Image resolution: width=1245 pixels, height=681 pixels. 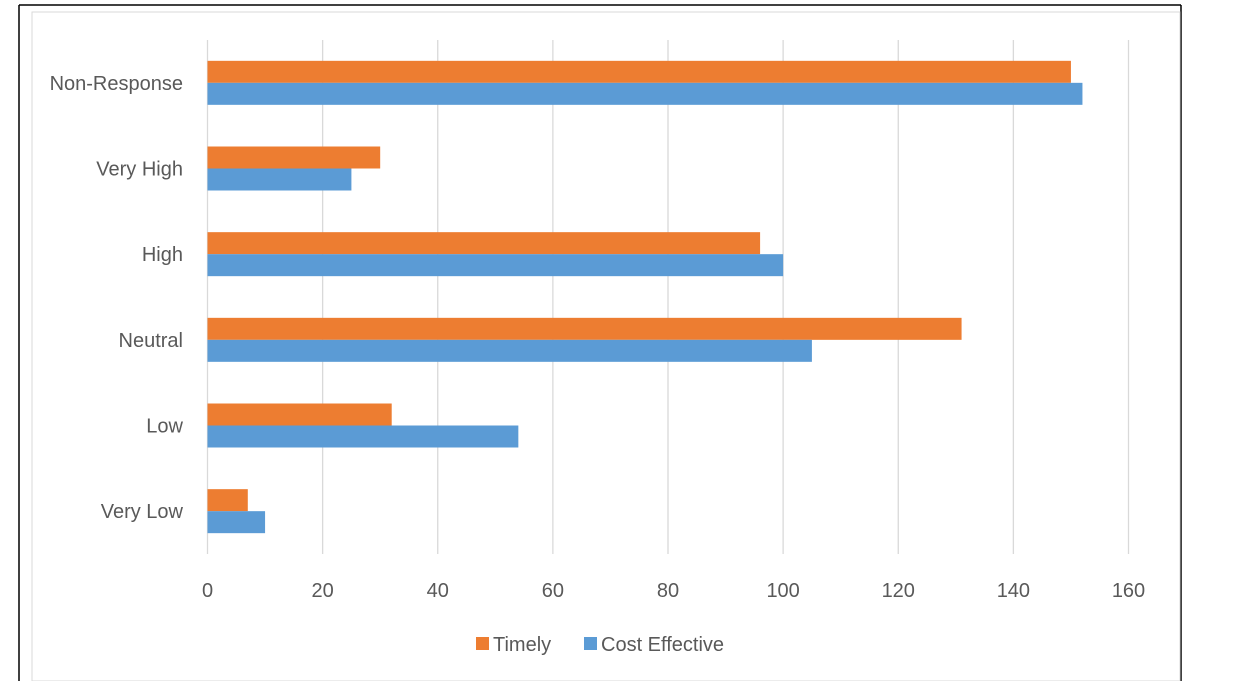 I want to click on x-tick-label: 140, so click(x=1013, y=591).